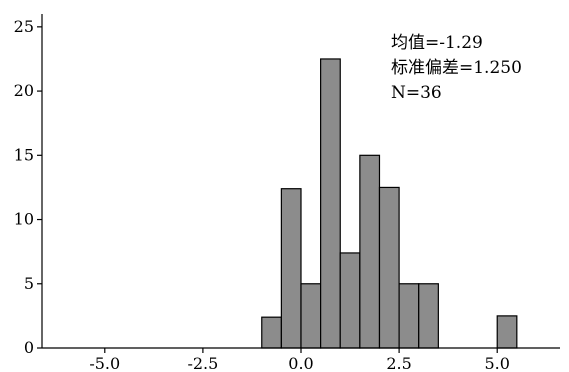  What do you see at coordinates (24, 90) in the screenshot?
I see `y-tick-label: 20` at bounding box center [24, 90].